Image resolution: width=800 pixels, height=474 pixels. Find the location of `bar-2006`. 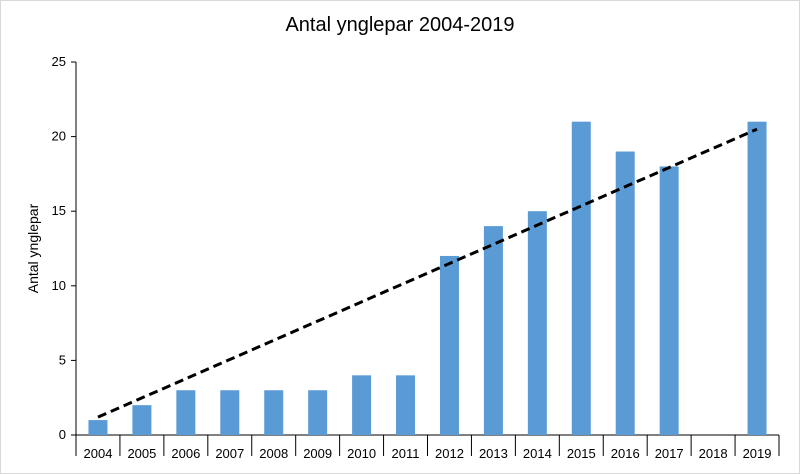

bar-2006 is located at coordinates (186, 412).